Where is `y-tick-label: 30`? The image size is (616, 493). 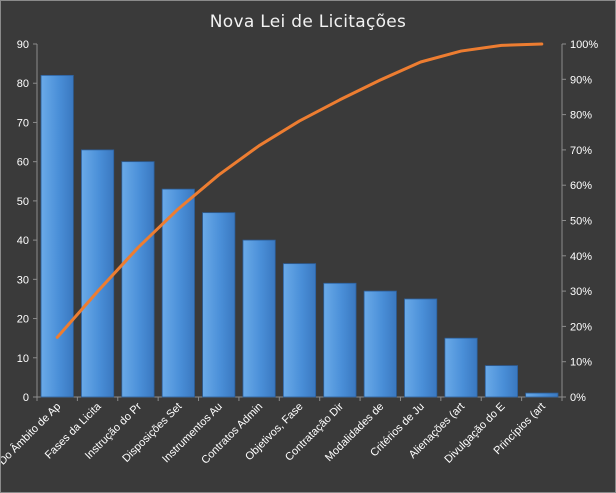
y-tick-label: 30 is located at coordinates (23, 280).